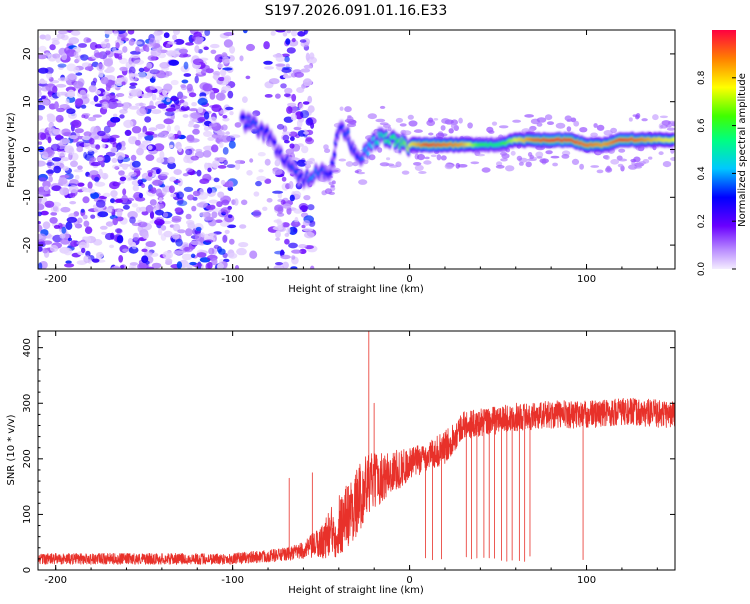 Image resolution: width=750 pixels, height=604 pixels. I want to click on snr-y-label: SNR (10 * v/v), so click(11, 449).